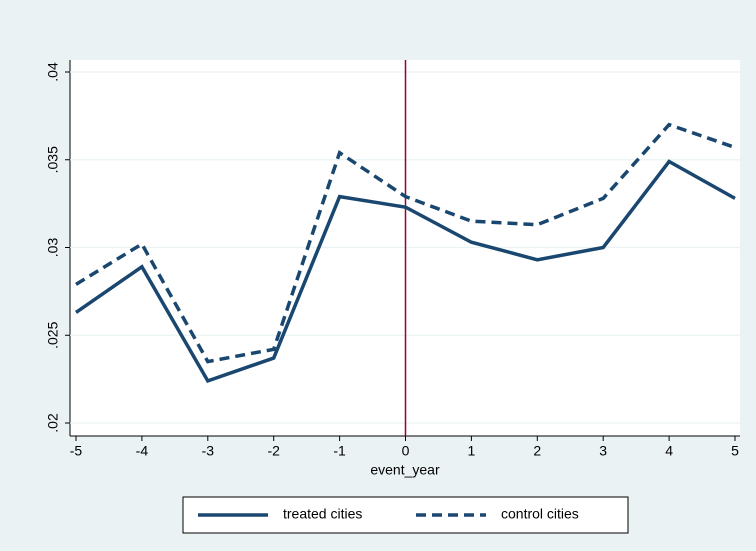 This screenshot has width=756, height=551. Describe the element at coordinates (405, 470) in the screenshot. I see `x-axis-label: event_year` at that location.